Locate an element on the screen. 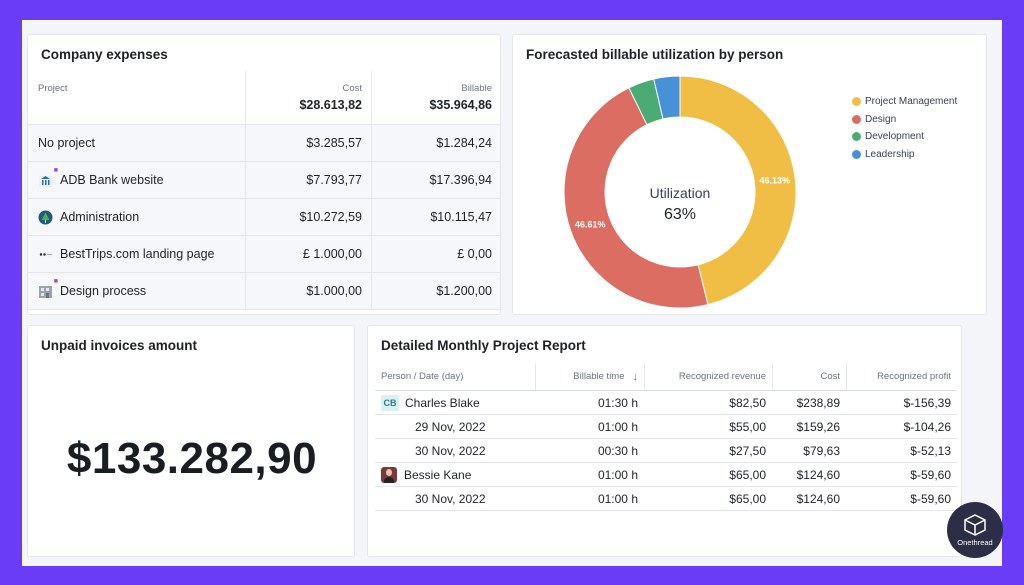  cost-value: $3.285,57 is located at coordinates (334, 143).